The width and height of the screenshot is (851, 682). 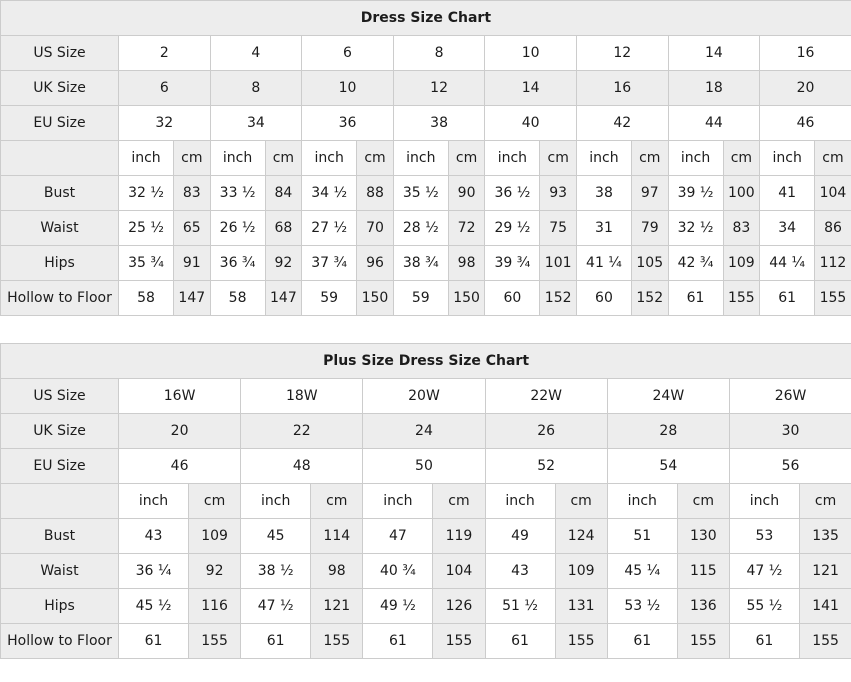 What do you see at coordinates (459, 606) in the screenshot?
I see `cm-value-cell: 126` at bounding box center [459, 606].